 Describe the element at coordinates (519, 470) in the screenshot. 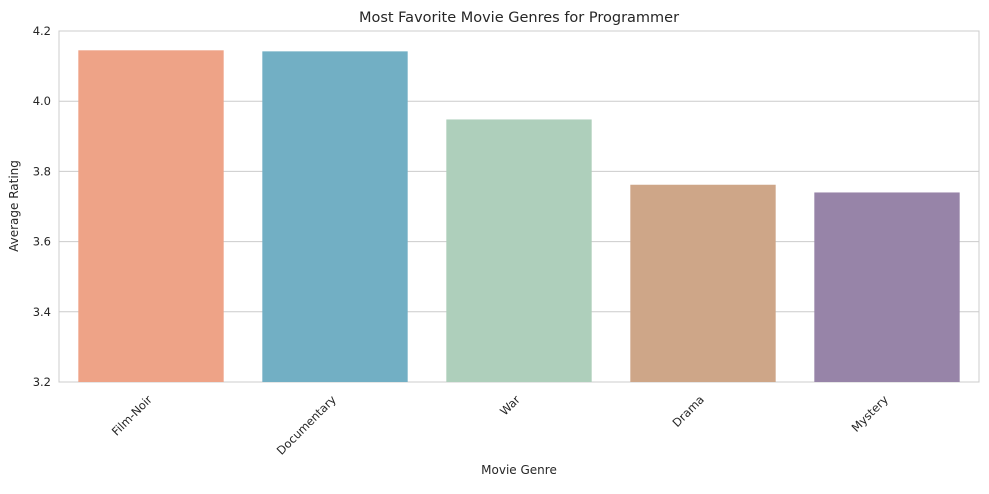

I see `x-axis-label: Movie Genre` at that location.